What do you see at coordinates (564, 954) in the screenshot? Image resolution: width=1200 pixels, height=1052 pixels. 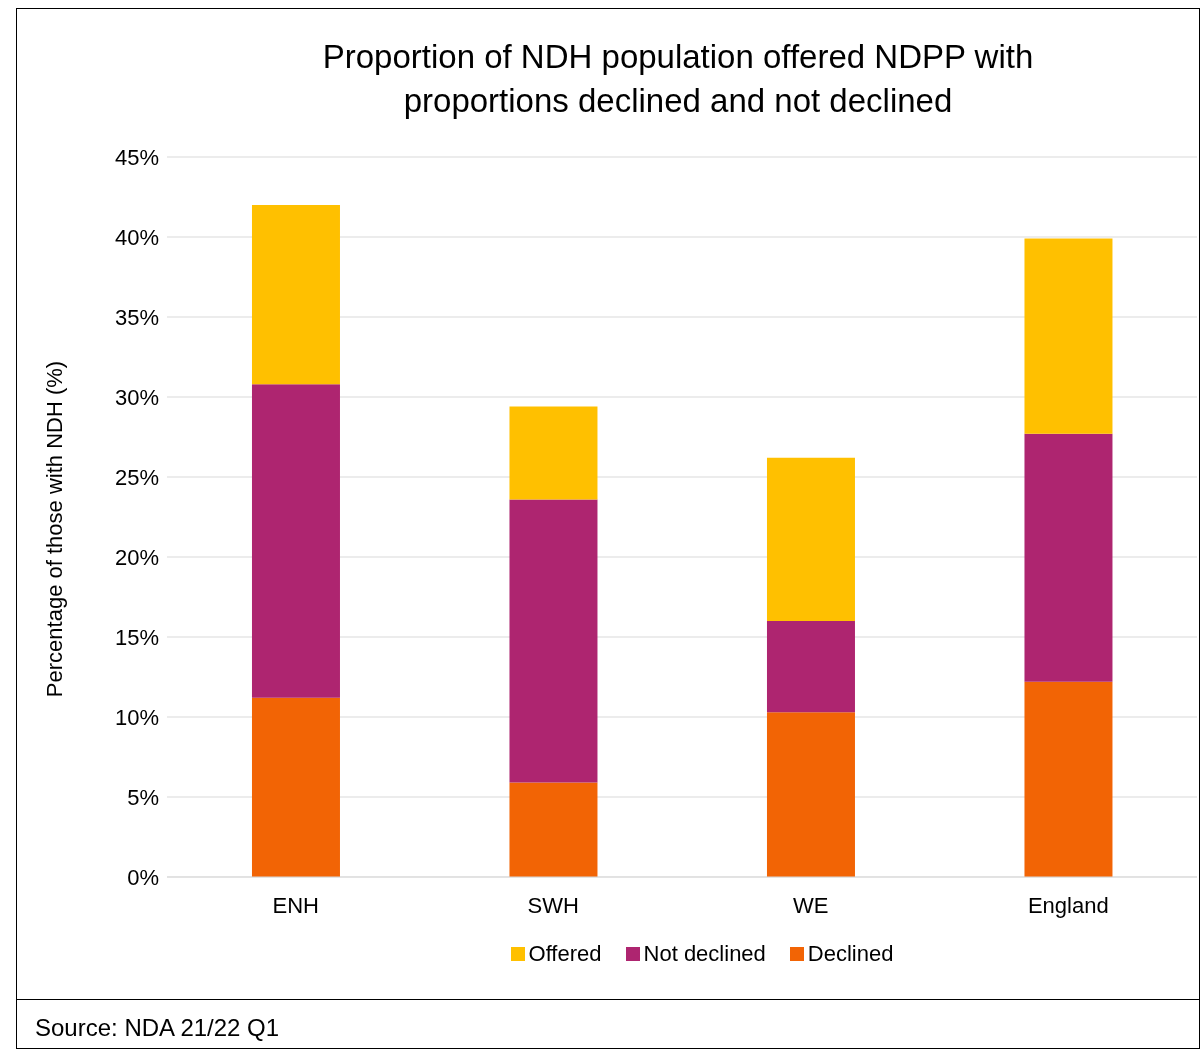 I see `legend-label: Offered` at bounding box center [564, 954].